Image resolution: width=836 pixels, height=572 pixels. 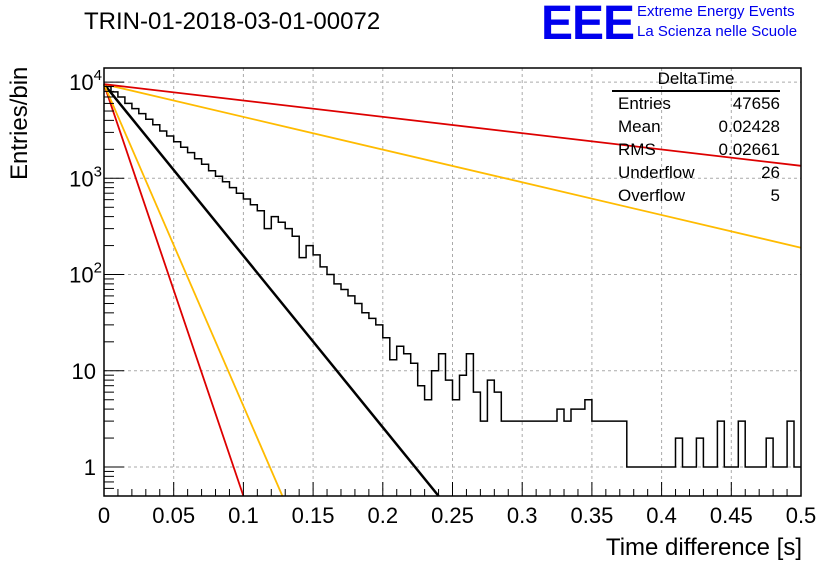 I want to click on x-tick-label: 0.2, so click(x=383, y=515).